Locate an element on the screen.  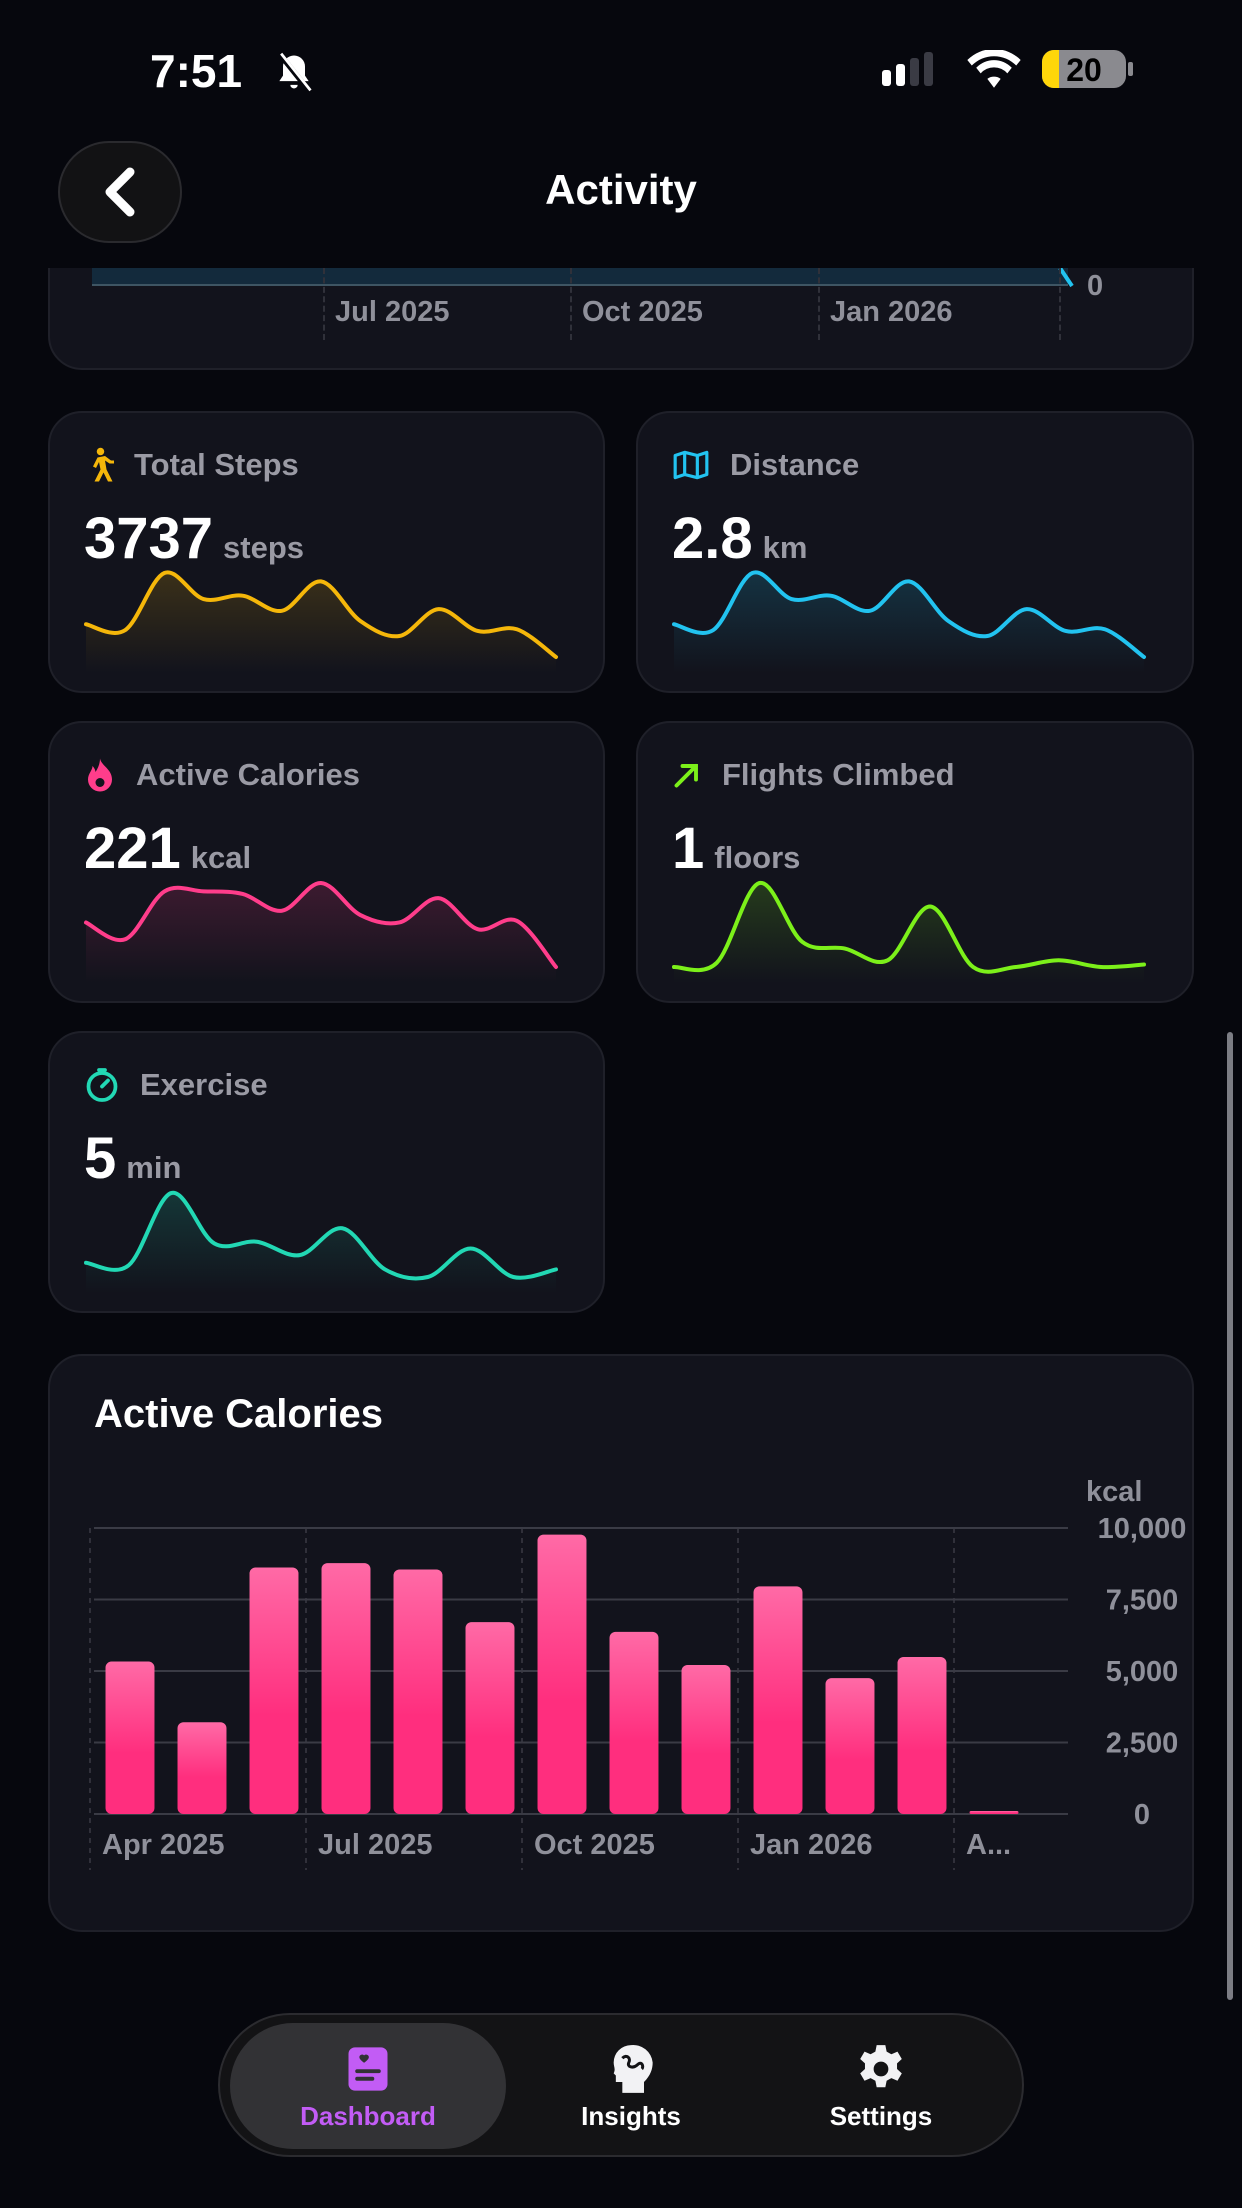
status-time: 7:51 is located at coordinates (196, 71).